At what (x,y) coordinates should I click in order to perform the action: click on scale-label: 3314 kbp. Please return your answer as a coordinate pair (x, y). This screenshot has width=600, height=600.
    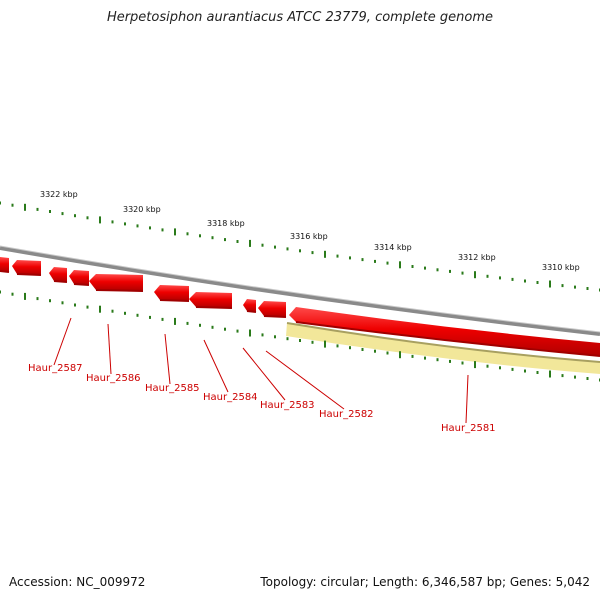
    Looking at the image, I should click on (393, 247).